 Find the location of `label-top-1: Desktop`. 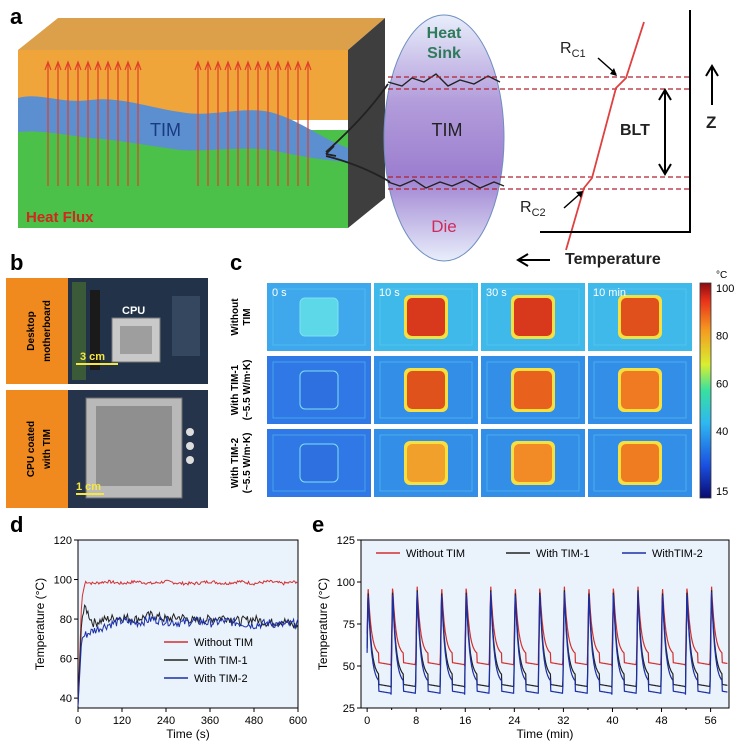

label-top-1: Desktop is located at coordinates (31, 330).